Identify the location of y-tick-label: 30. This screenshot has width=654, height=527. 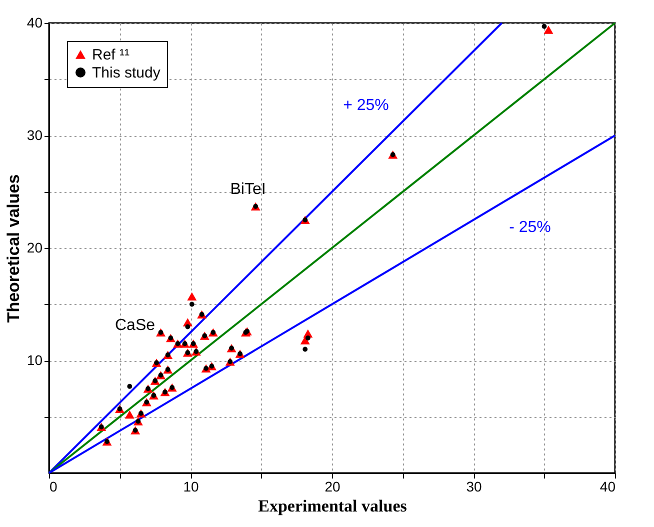
(34, 135).